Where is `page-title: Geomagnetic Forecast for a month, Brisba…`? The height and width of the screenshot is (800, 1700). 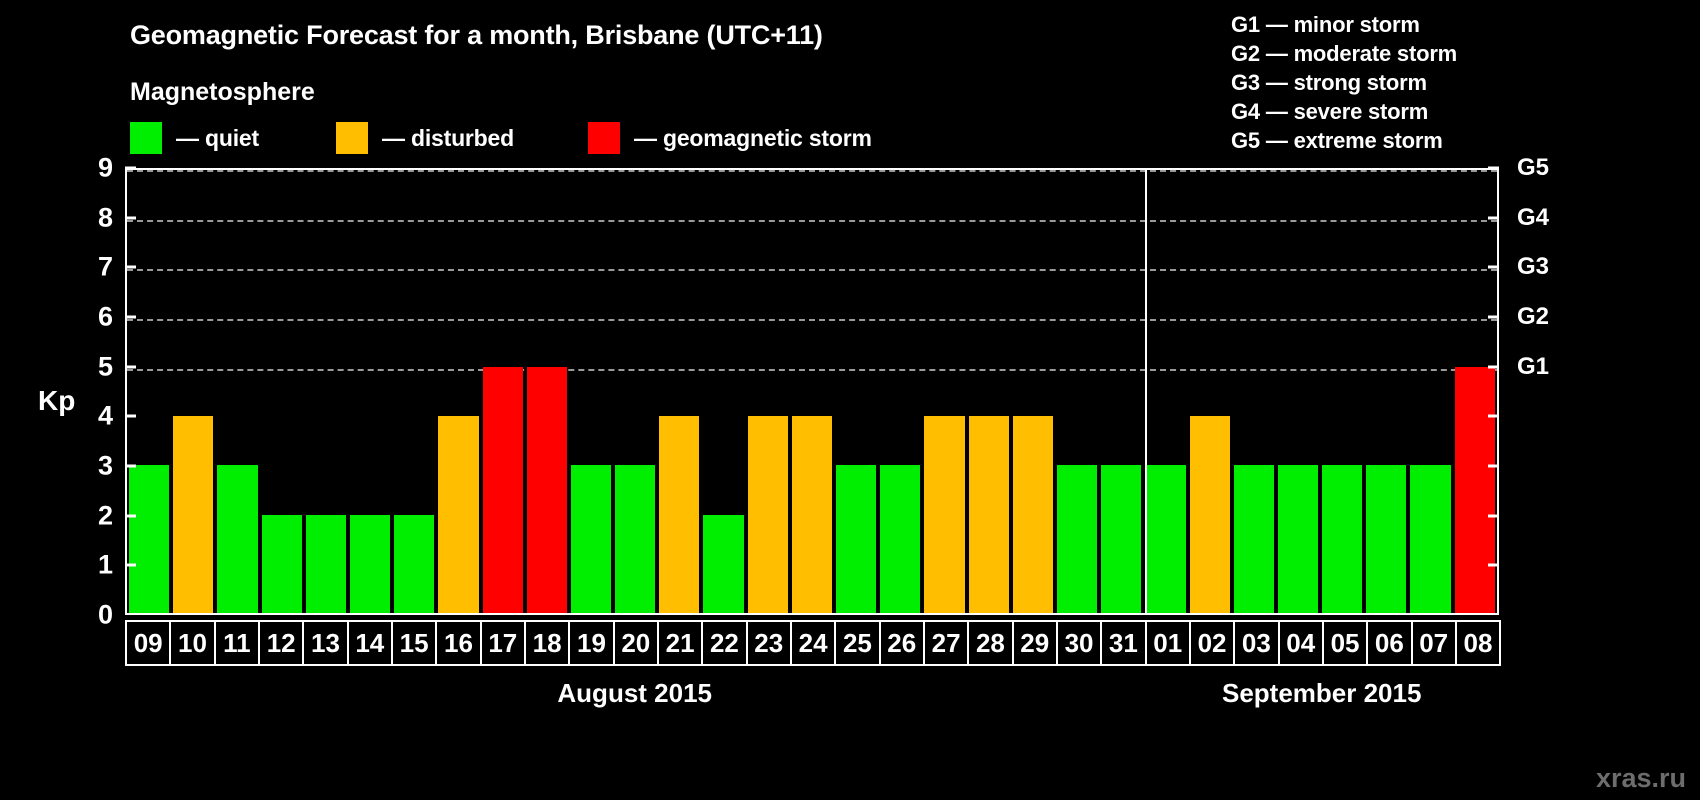 page-title: Geomagnetic Forecast for a month, Brisba… is located at coordinates (476, 35).